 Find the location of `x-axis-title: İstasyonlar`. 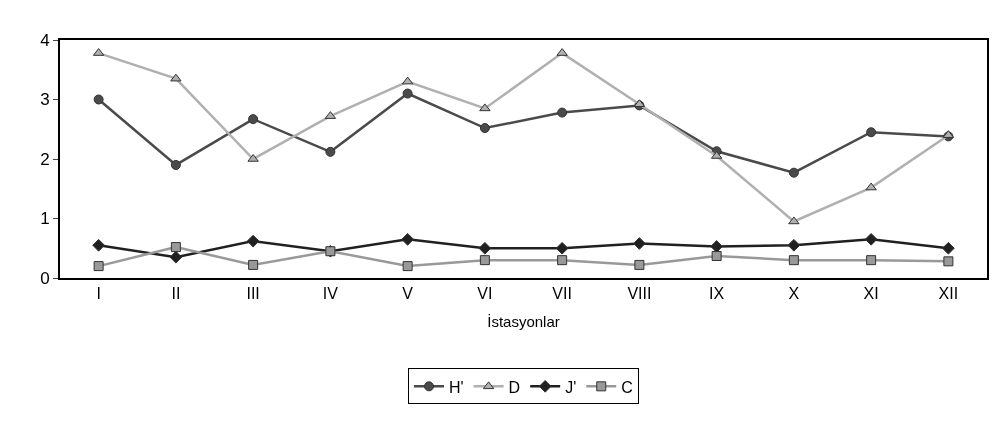

x-axis-title: İstasyonlar is located at coordinates (523, 321).